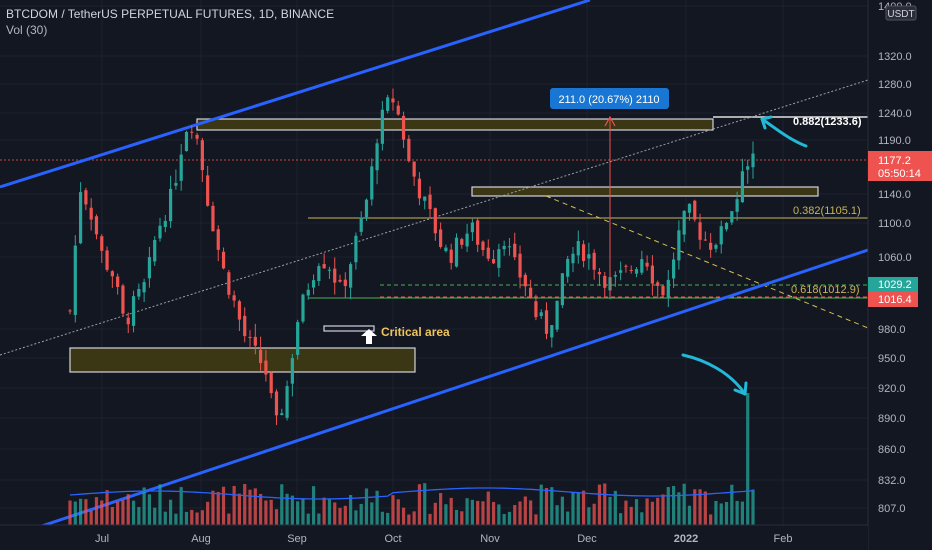  What do you see at coordinates (740, 388) in the screenshot?
I see `cyan-arrowhead-bottom-icon` at bounding box center [740, 388].